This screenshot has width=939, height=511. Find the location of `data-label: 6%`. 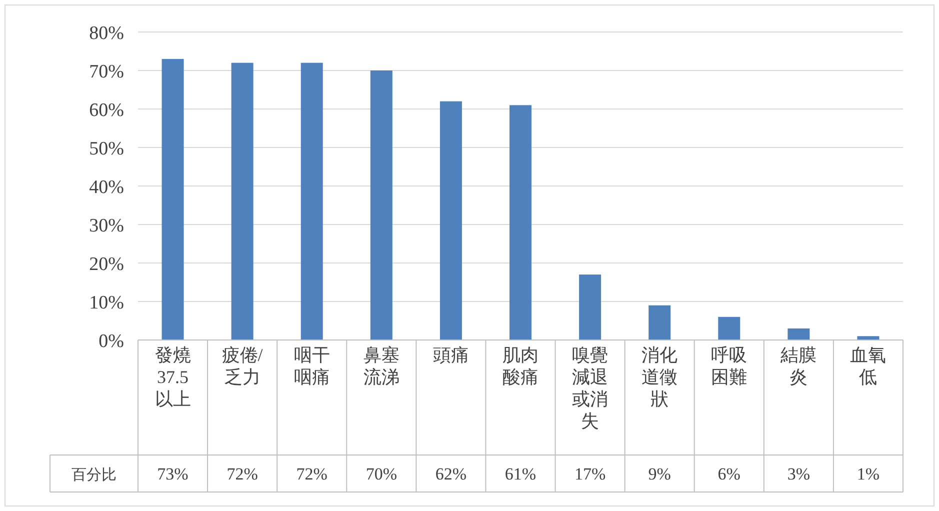

data-label: 6% is located at coordinates (729, 474).